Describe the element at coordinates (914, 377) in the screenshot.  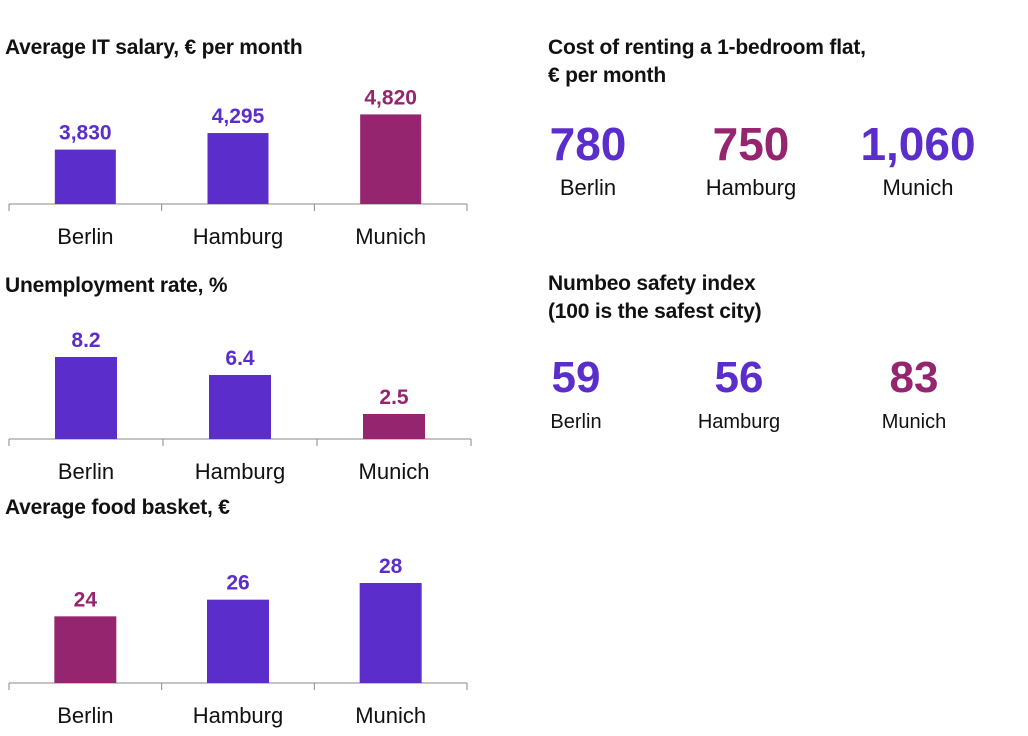
I see `safety-value: 83` at that location.